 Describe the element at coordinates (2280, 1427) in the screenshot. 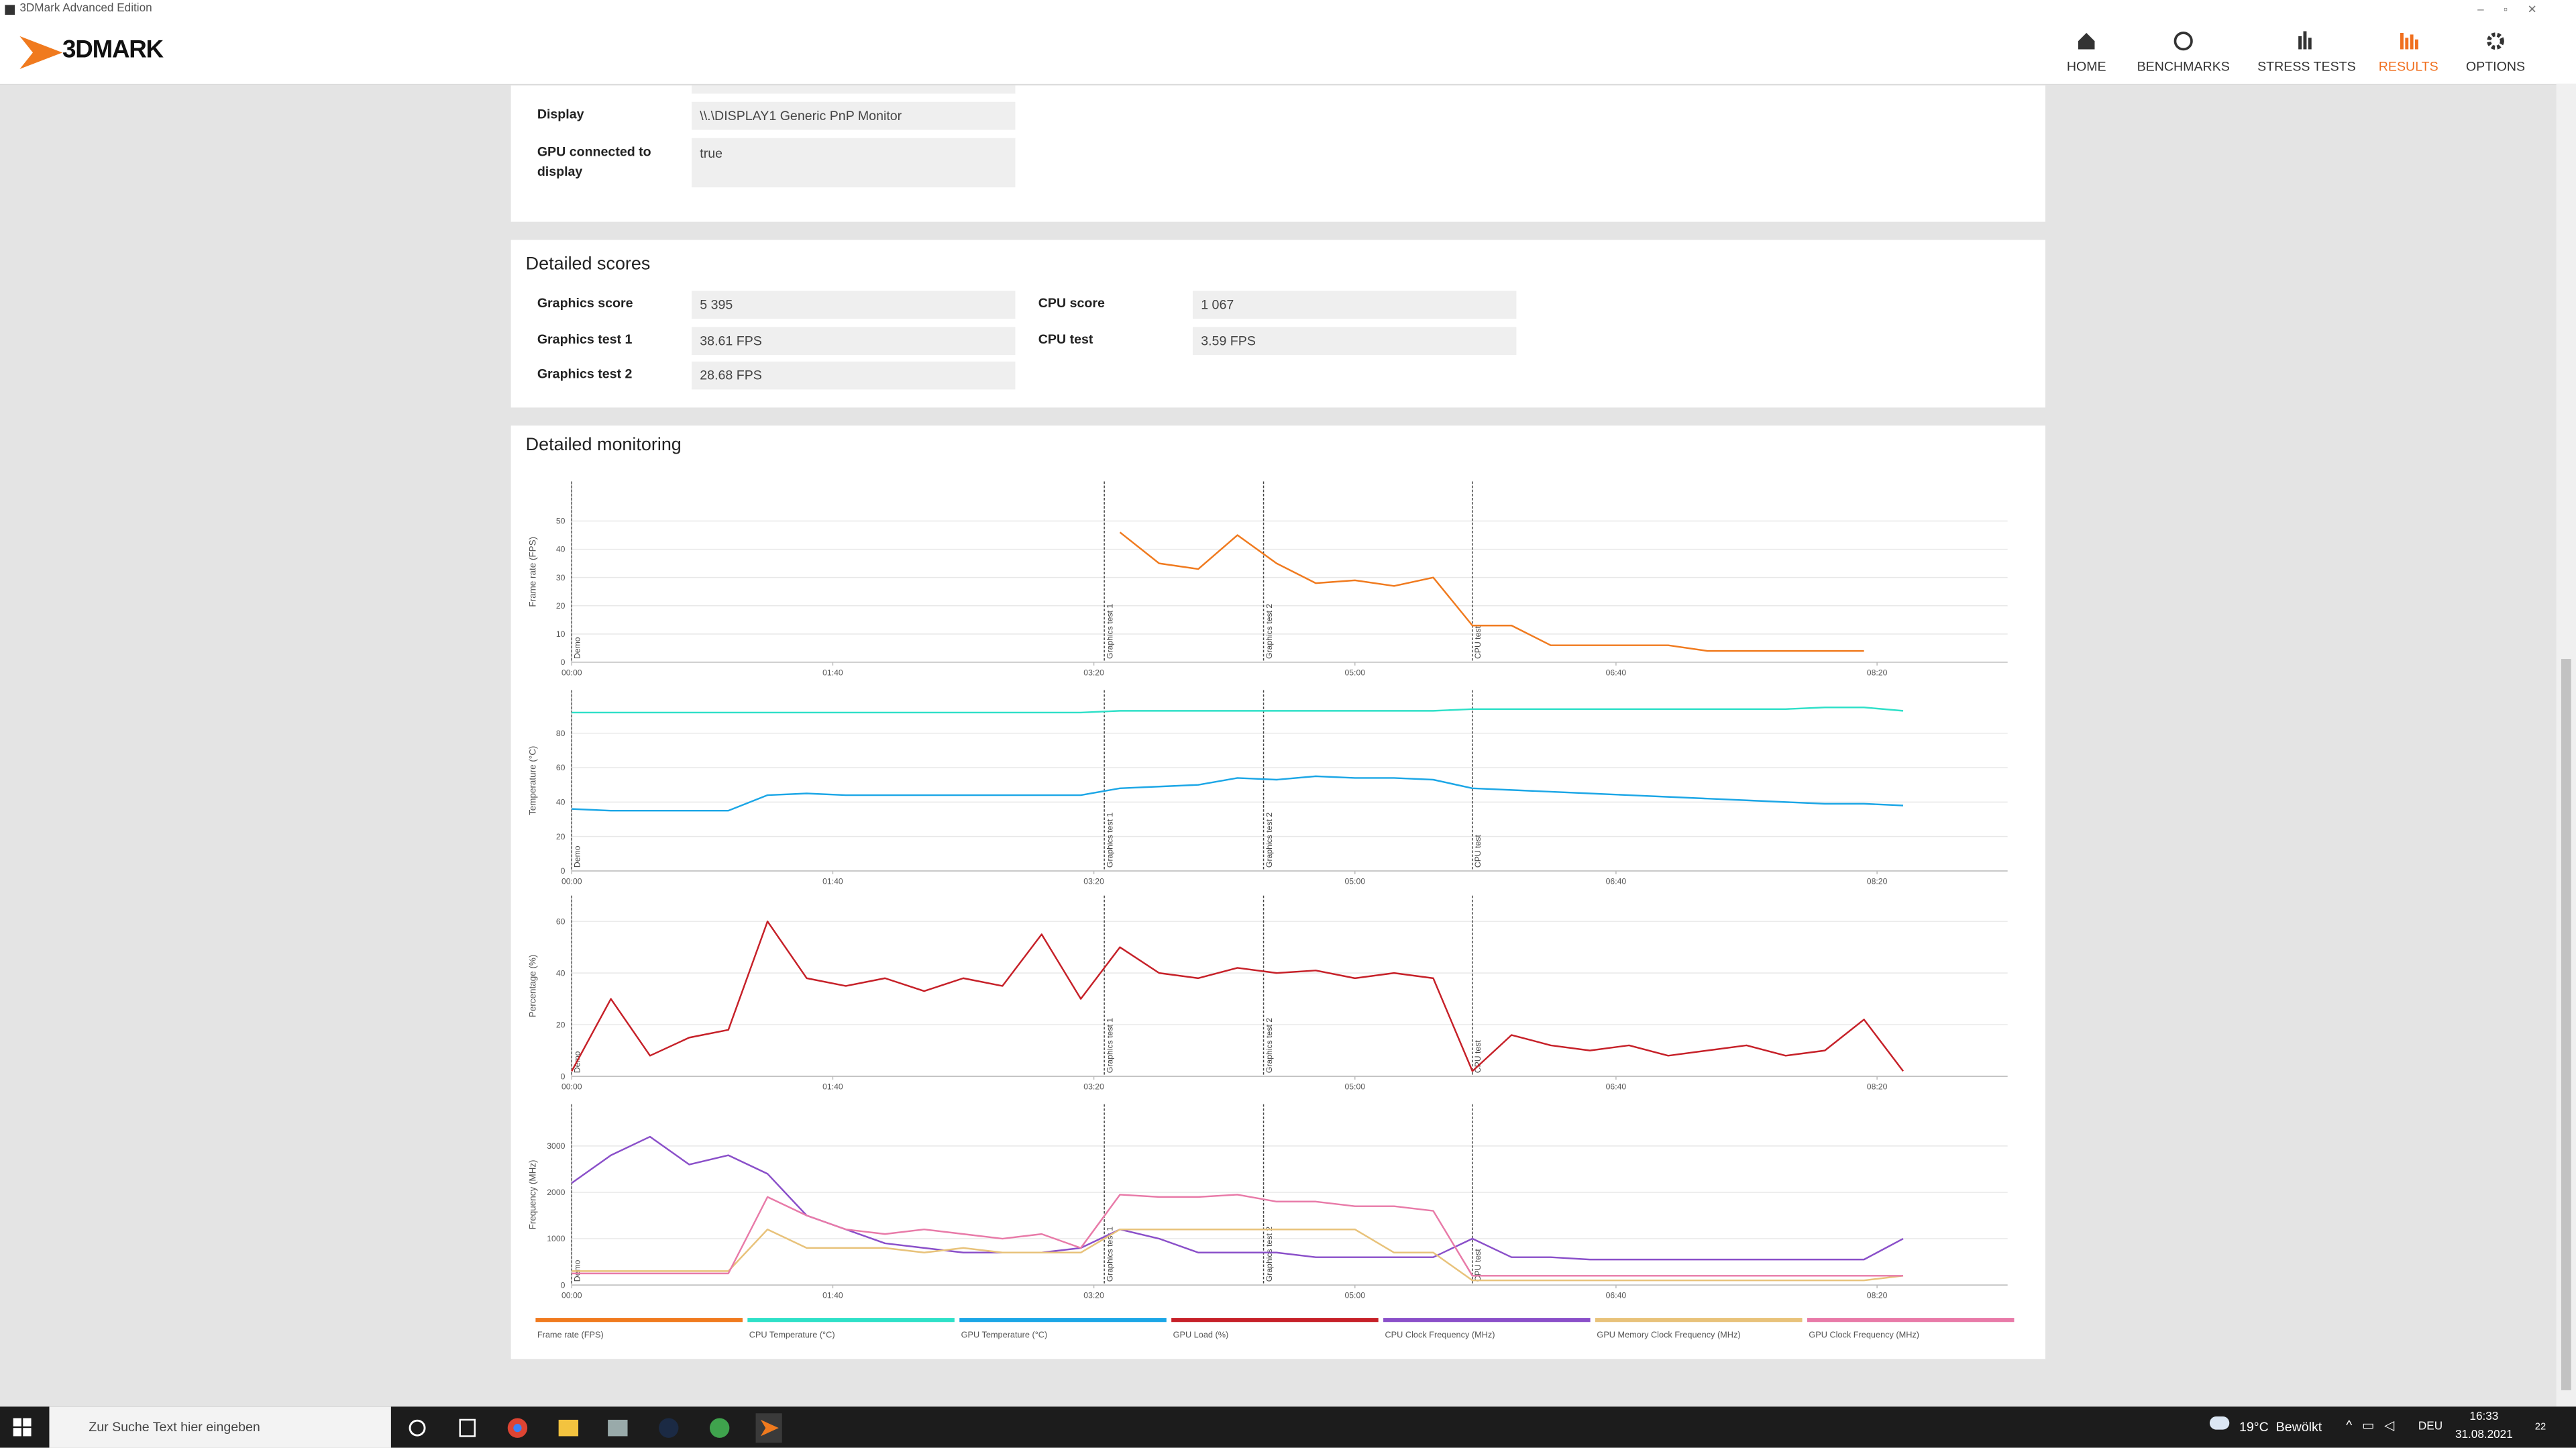

I see `weather: 19°C Bewölkt` at that location.